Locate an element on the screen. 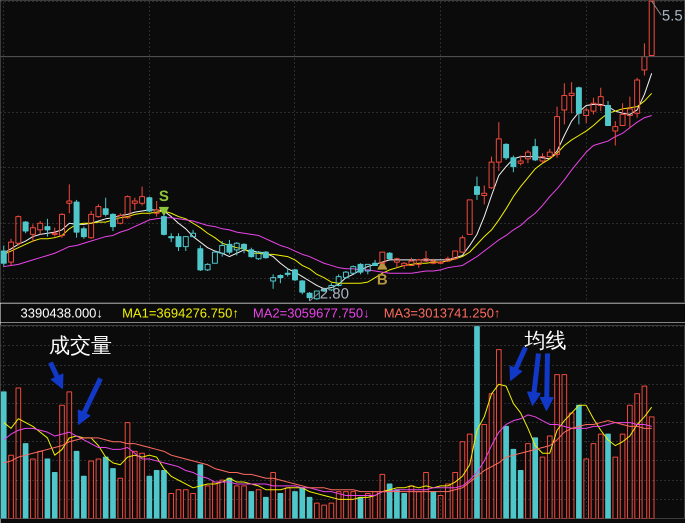  text: MA1=3694276.750↑ is located at coordinates (180, 313).